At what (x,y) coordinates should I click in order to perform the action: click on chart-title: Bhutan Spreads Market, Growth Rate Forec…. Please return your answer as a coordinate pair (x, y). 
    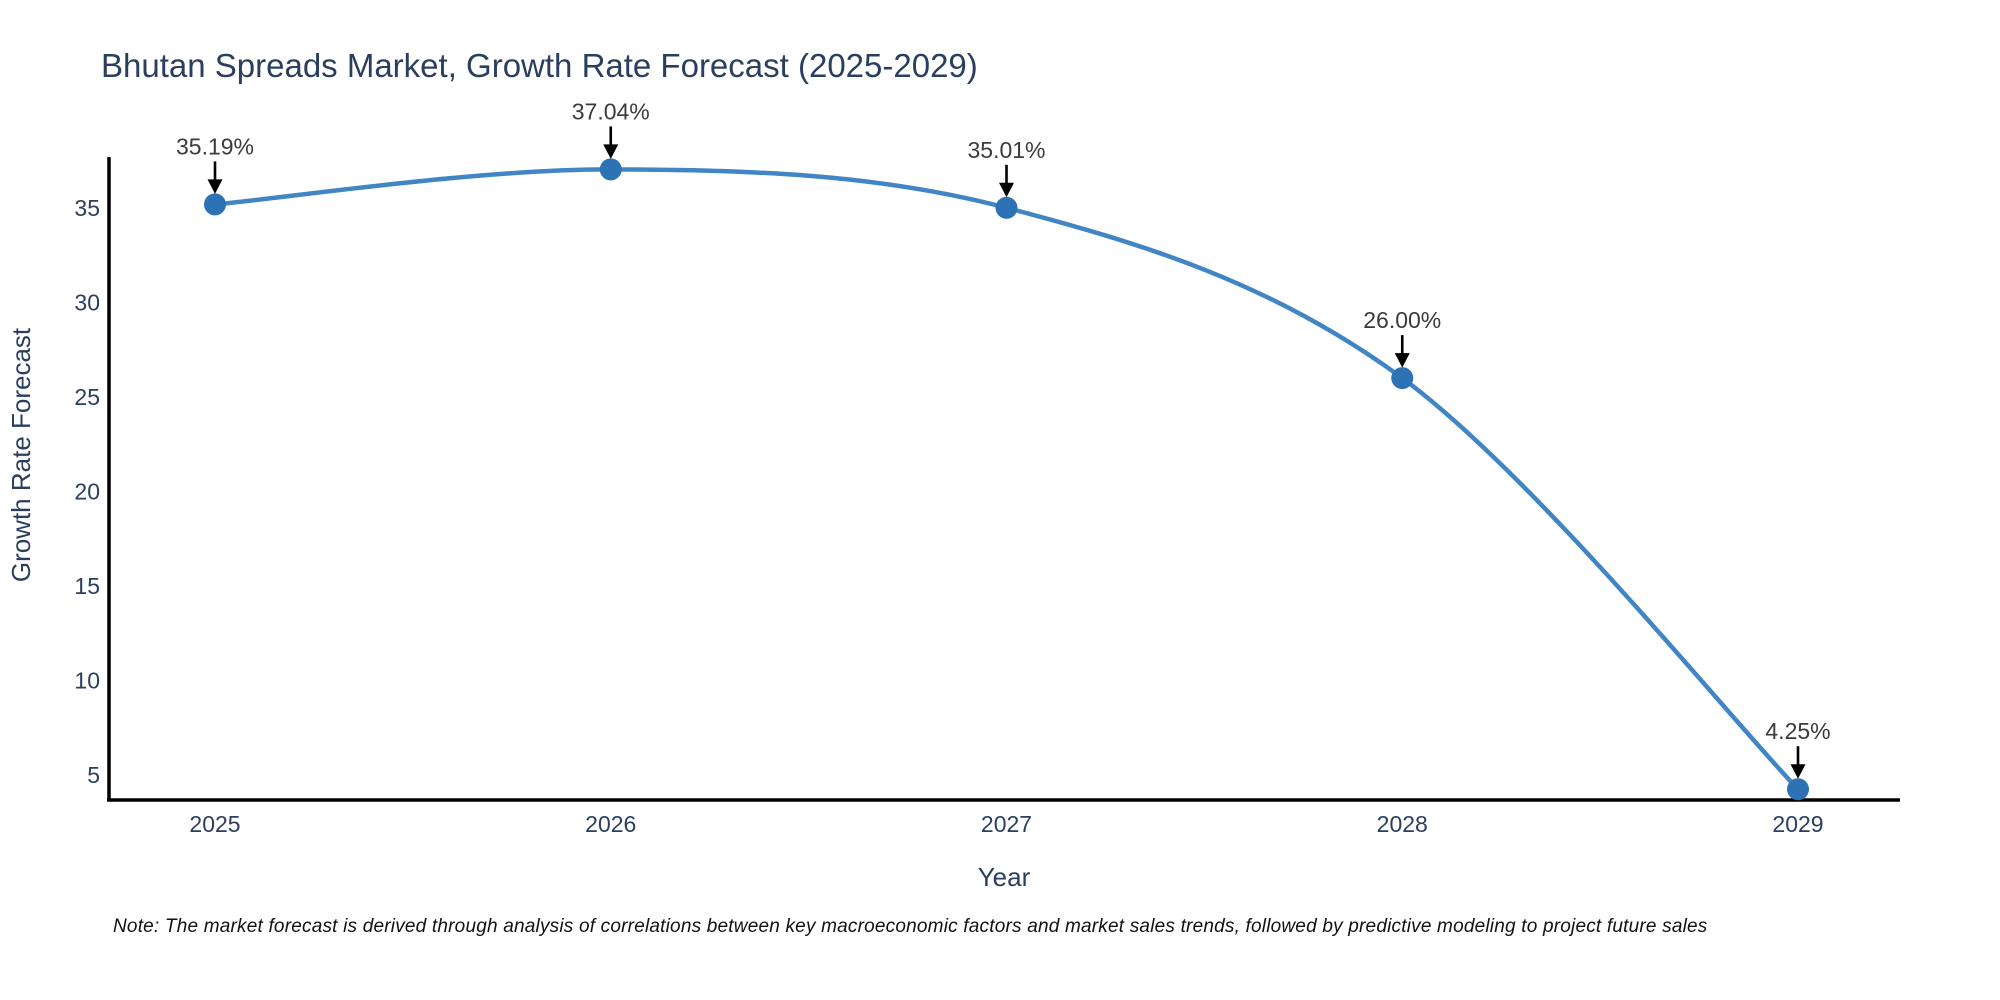
    Looking at the image, I should click on (539, 65).